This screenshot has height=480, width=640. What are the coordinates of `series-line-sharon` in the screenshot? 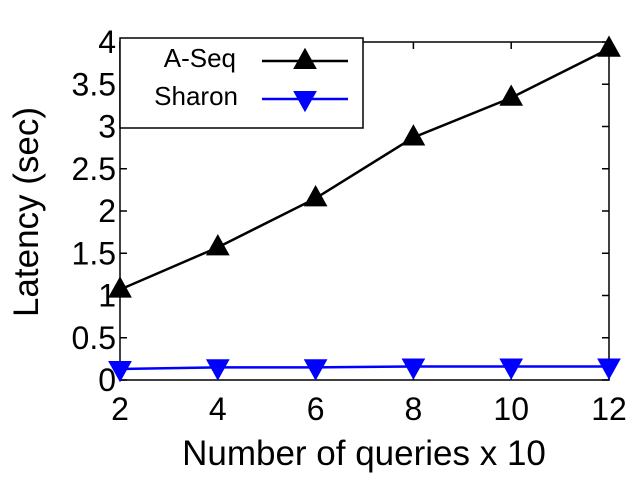 It's located at (364, 368).